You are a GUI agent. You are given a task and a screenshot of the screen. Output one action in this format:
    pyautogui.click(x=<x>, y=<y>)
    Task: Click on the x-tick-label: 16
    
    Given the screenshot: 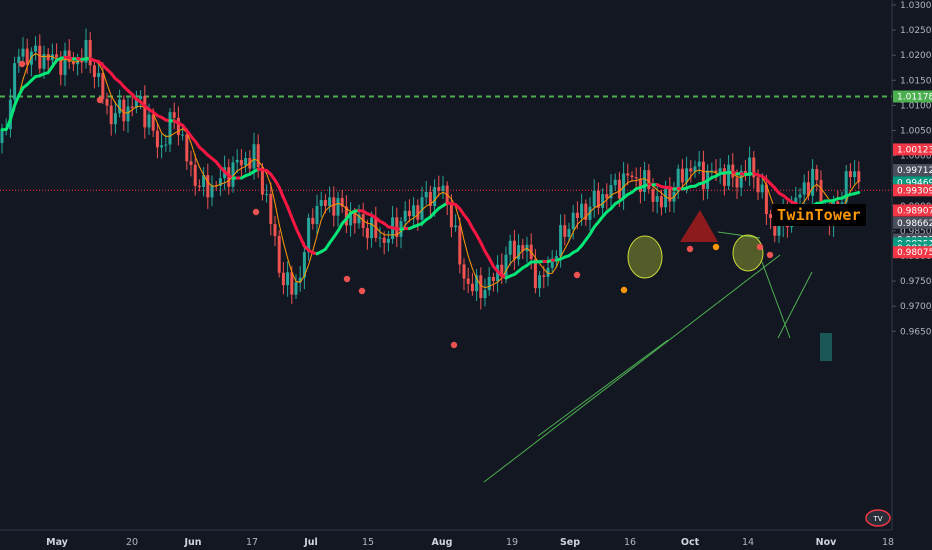 What is the action you would take?
    pyautogui.click(x=630, y=542)
    